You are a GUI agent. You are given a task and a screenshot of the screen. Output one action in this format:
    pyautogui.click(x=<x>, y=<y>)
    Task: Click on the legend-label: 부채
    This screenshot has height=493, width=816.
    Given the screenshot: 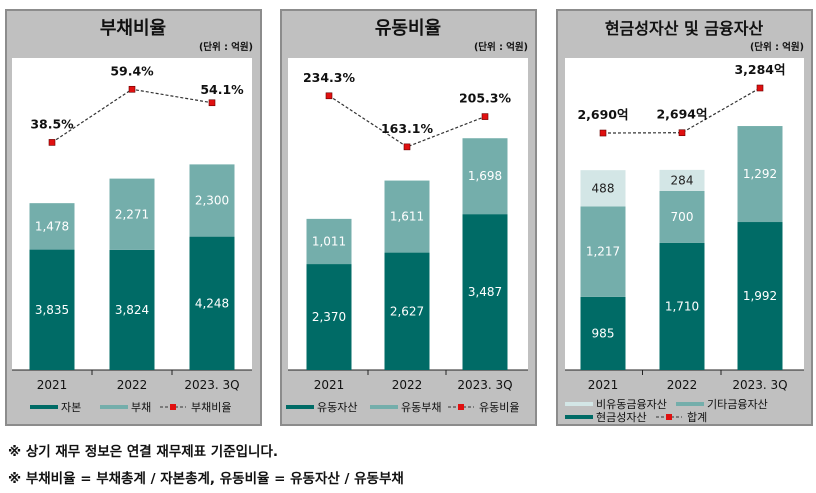 What is the action you would take?
    pyautogui.click(x=141, y=407)
    